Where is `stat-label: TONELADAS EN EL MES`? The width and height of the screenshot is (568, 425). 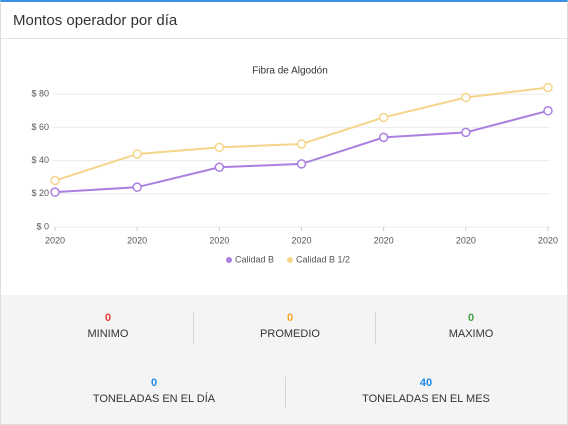 stat-label: TONELADAS EN EL MES is located at coordinates (426, 399).